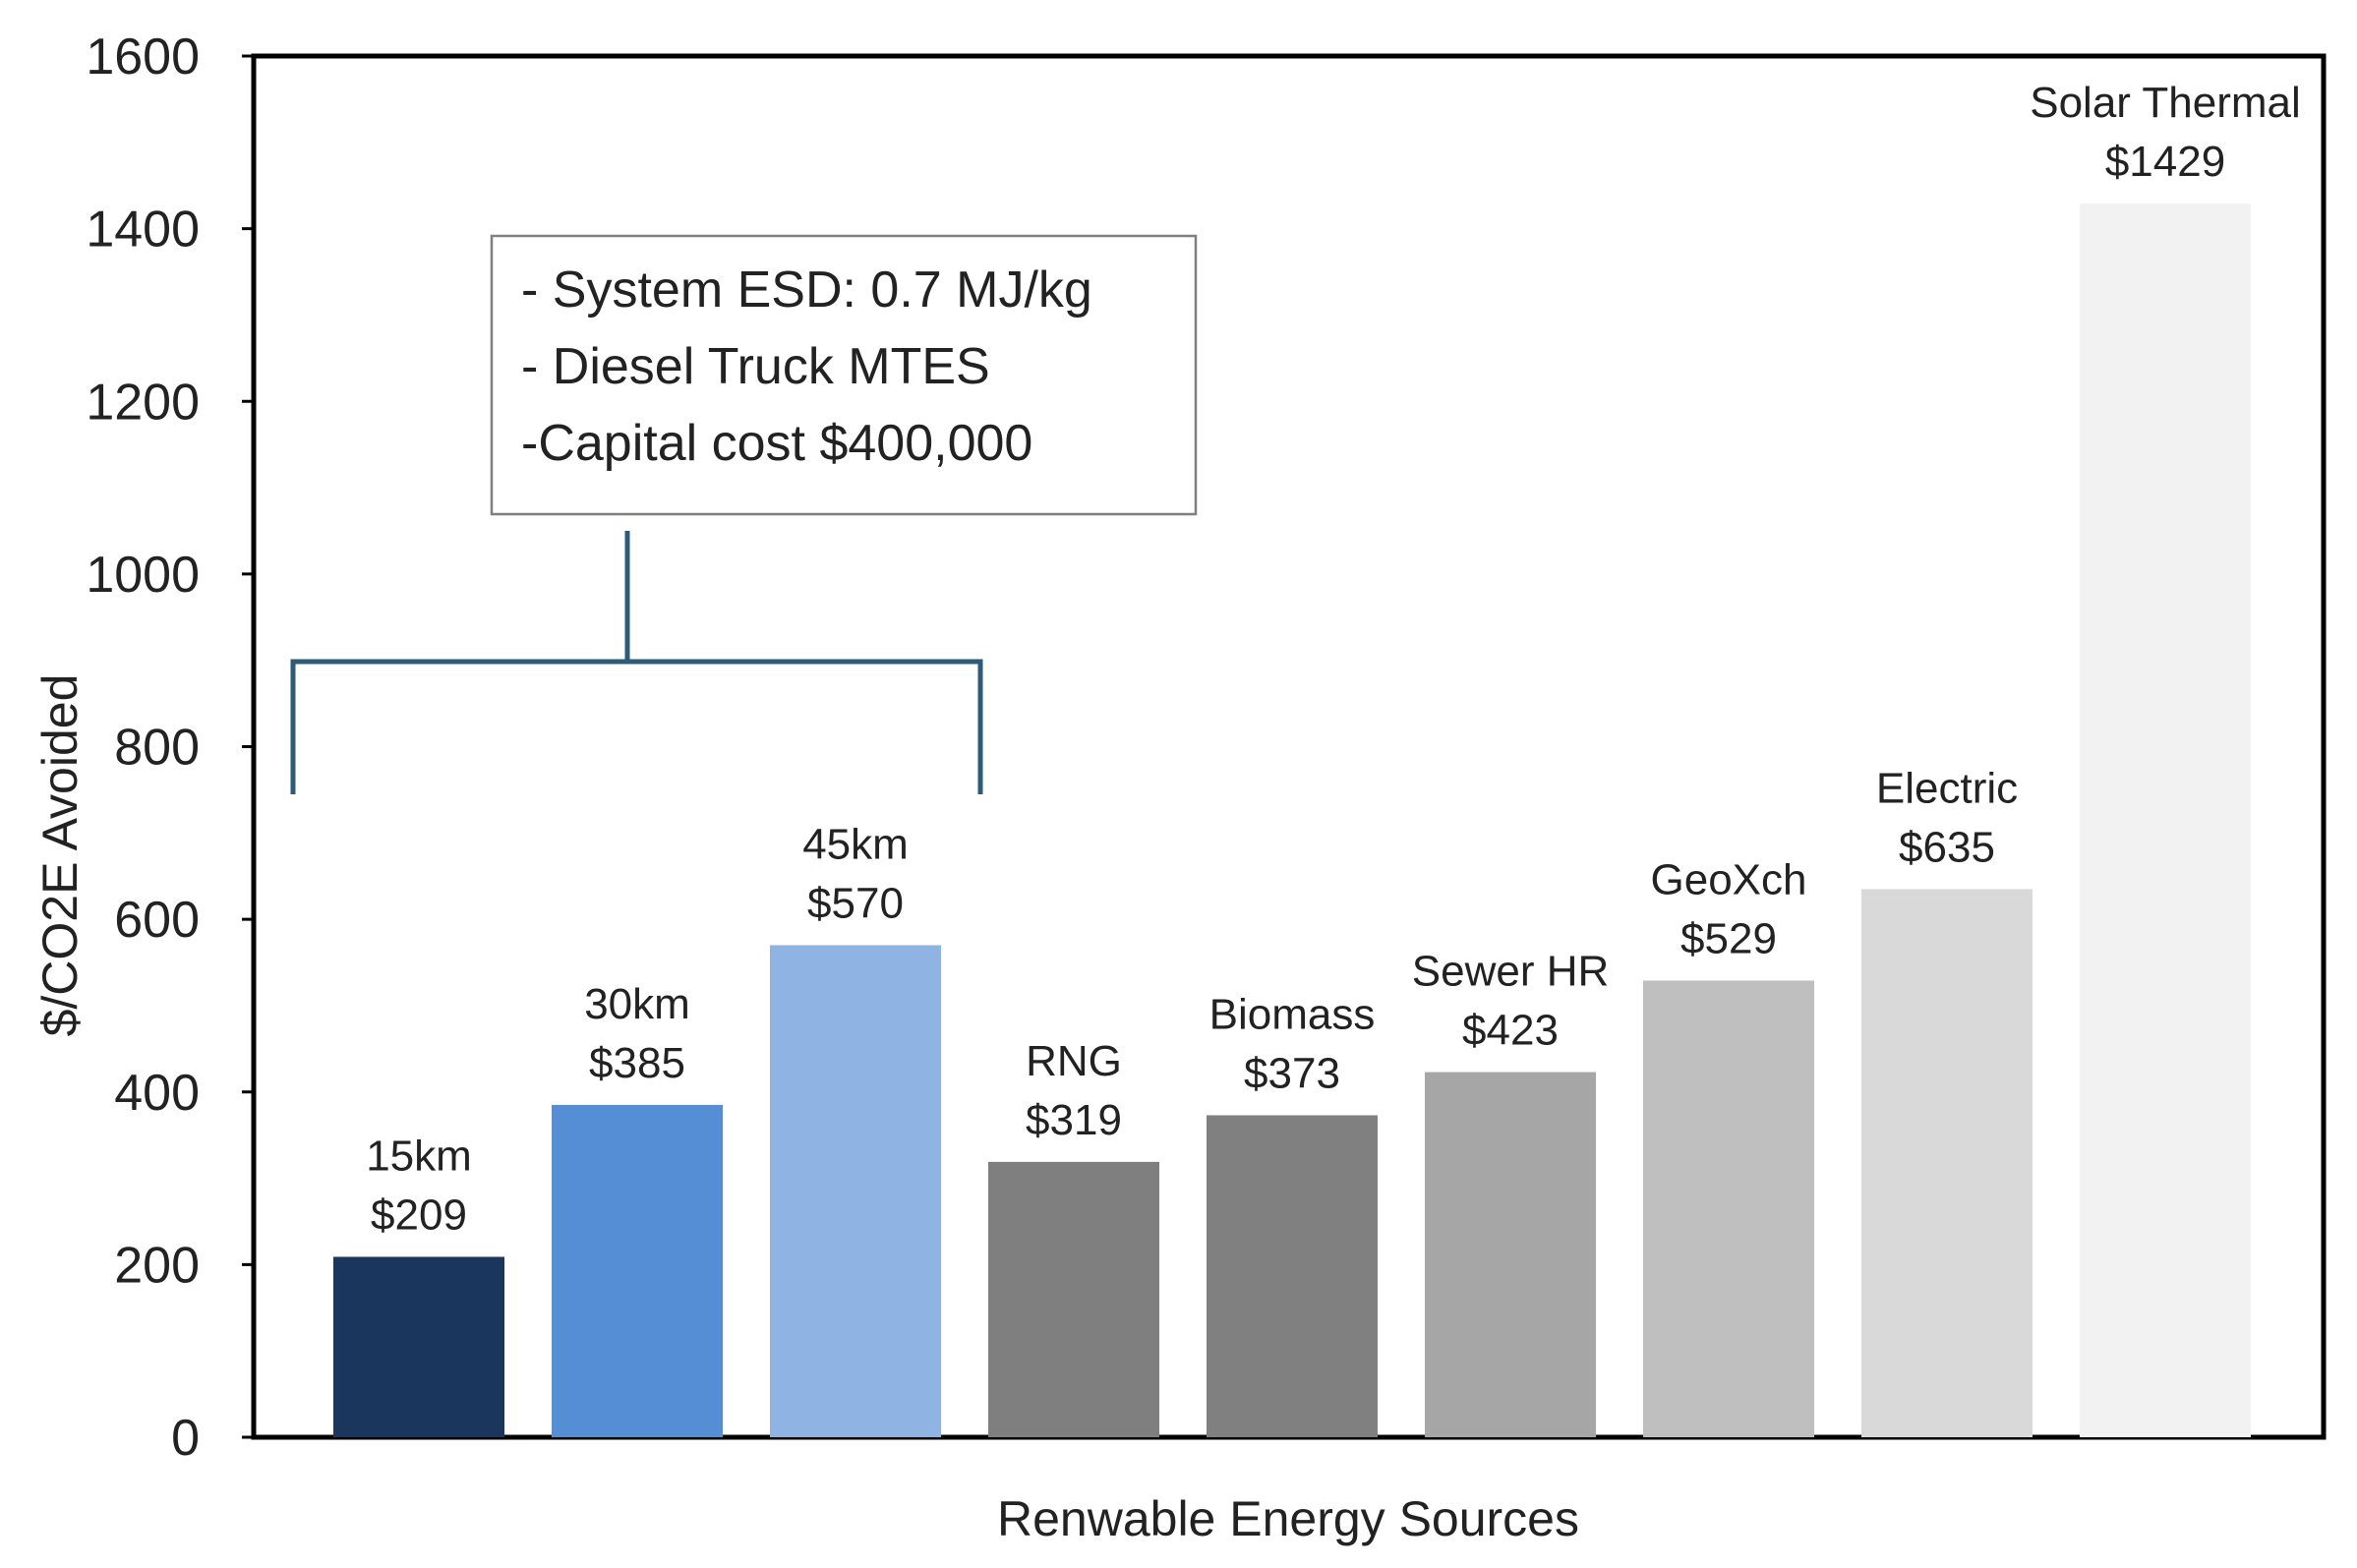  Describe the element at coordinates (636, 662) in the screenshot. I see `annotation-bracket` at that location.